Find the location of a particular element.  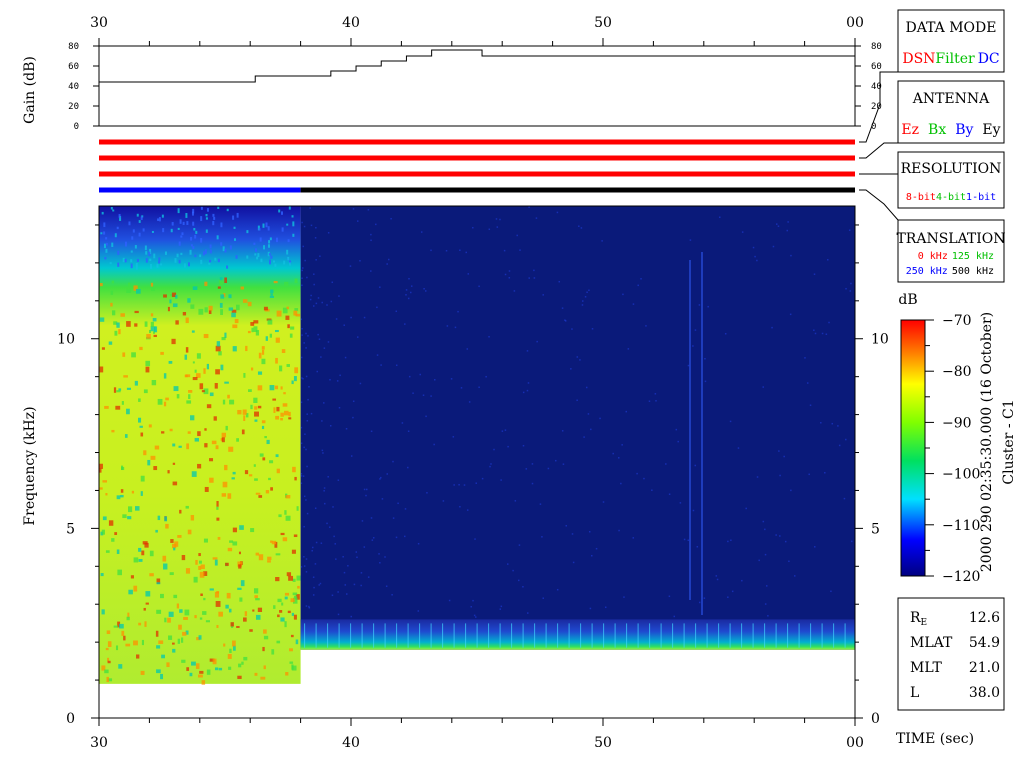

colorbar-tick-label: −100 is located at coordinates (961, 475).